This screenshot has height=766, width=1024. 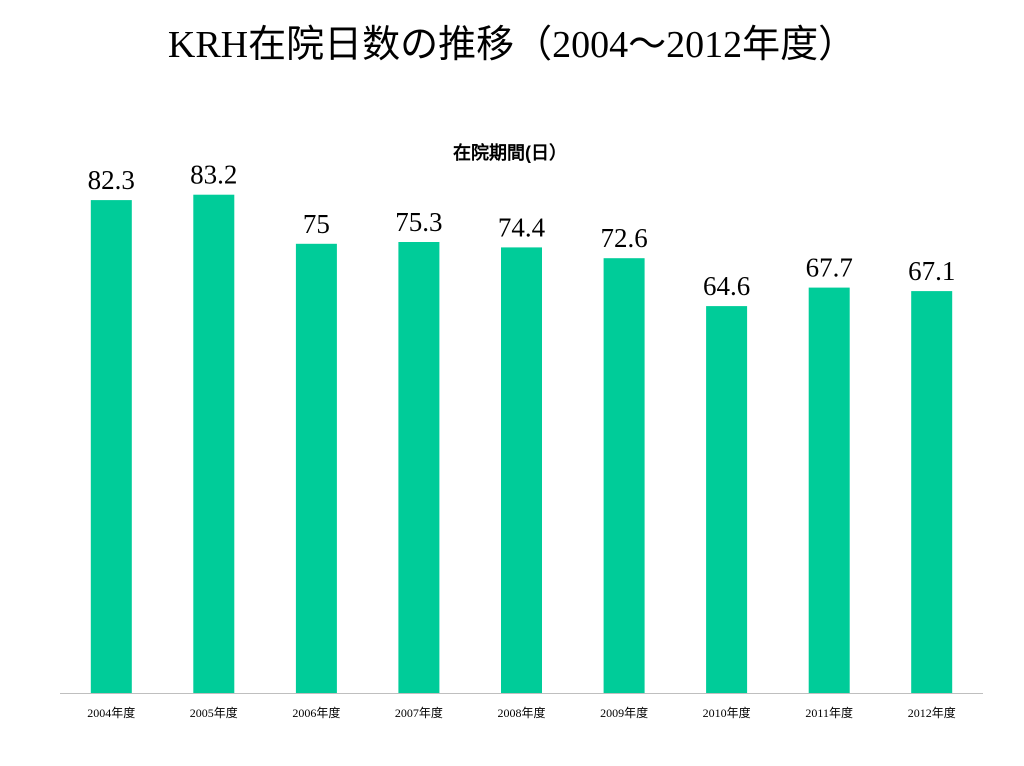 What do you see at coordinates (522, 227) in the screenshot?
I see `value-label-2008: 74.4` at bounding box center [522, 227].